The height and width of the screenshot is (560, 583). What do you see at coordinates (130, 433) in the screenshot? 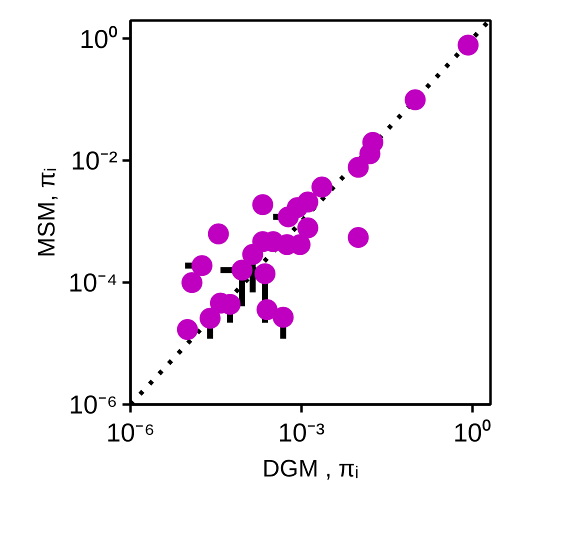
I see `x-tick-label: 10⁻⁶` at bounding box center [130, 433].